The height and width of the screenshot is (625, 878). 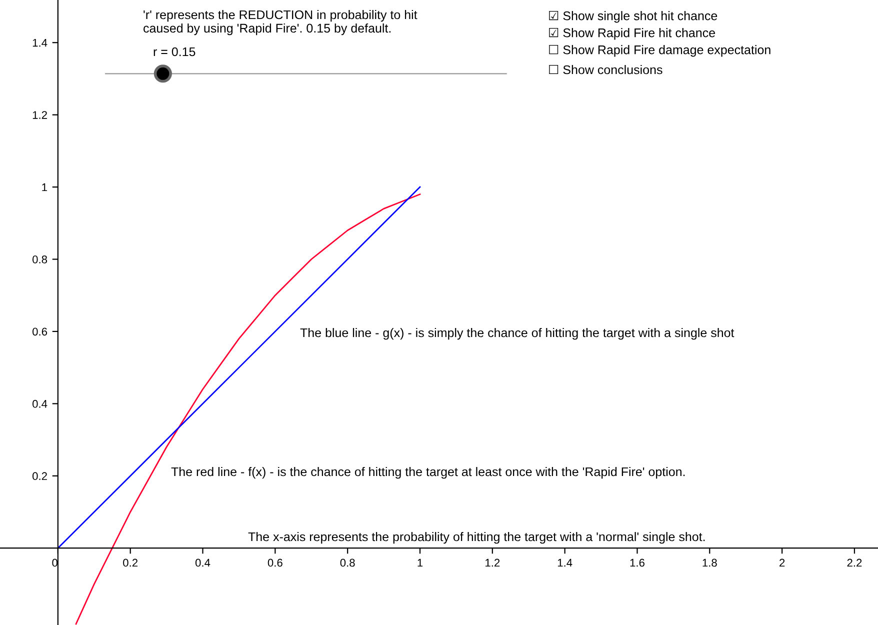 What do you see at coordinates (605, 69) in the screenshot?
I see `annotation: ☐ Show conclusions` at bounding box center [605, 69].